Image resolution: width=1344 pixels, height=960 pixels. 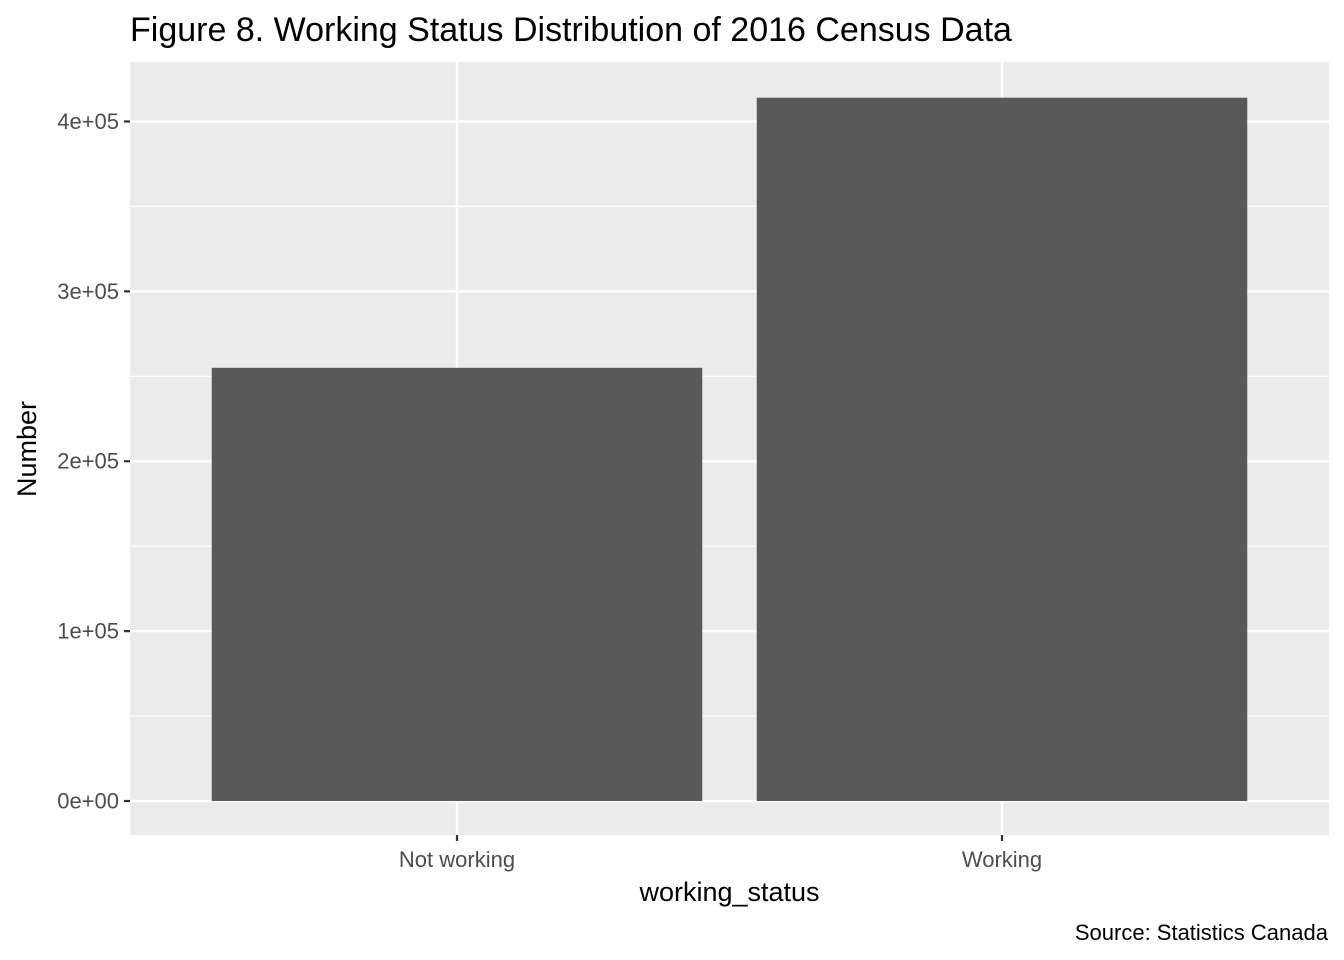 What do you see at coordinates (88, 461) in the screenshot?
I see `y-tick-label: 2e+05` at bounding box center [88, 461].